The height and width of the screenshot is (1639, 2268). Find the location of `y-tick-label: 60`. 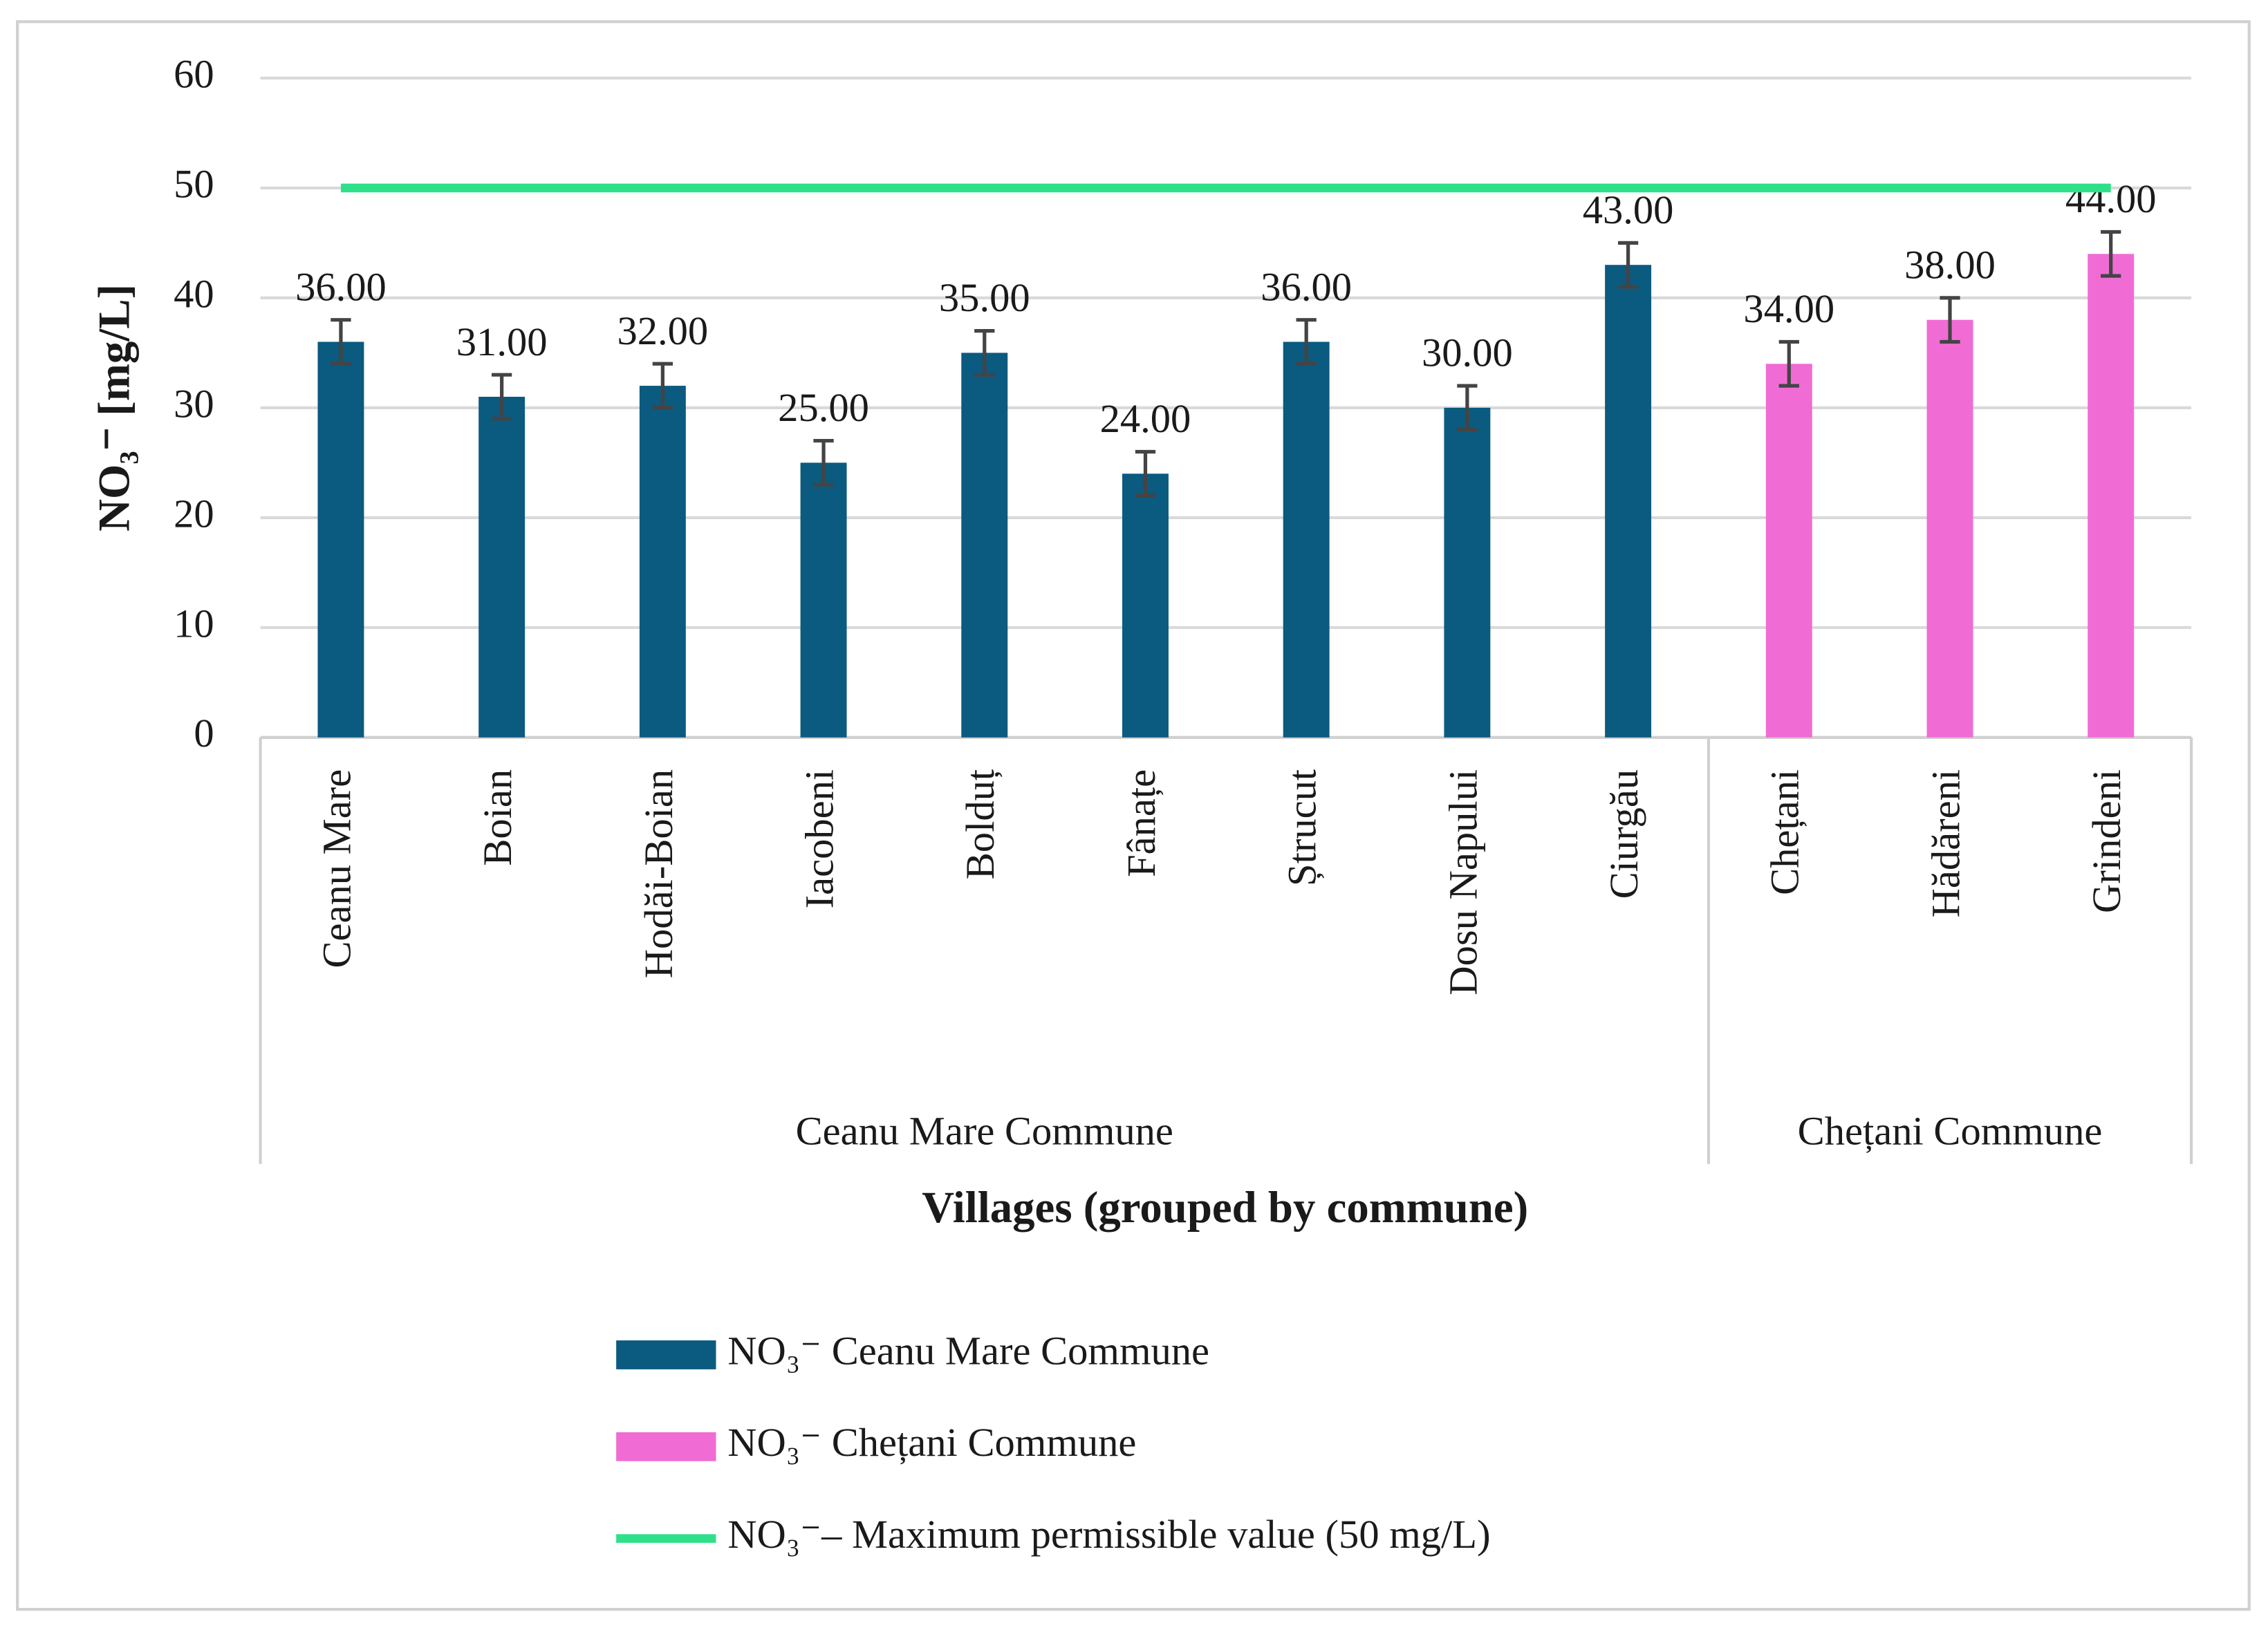

y-tick-label: 60 is located at coordinates (194, 73).